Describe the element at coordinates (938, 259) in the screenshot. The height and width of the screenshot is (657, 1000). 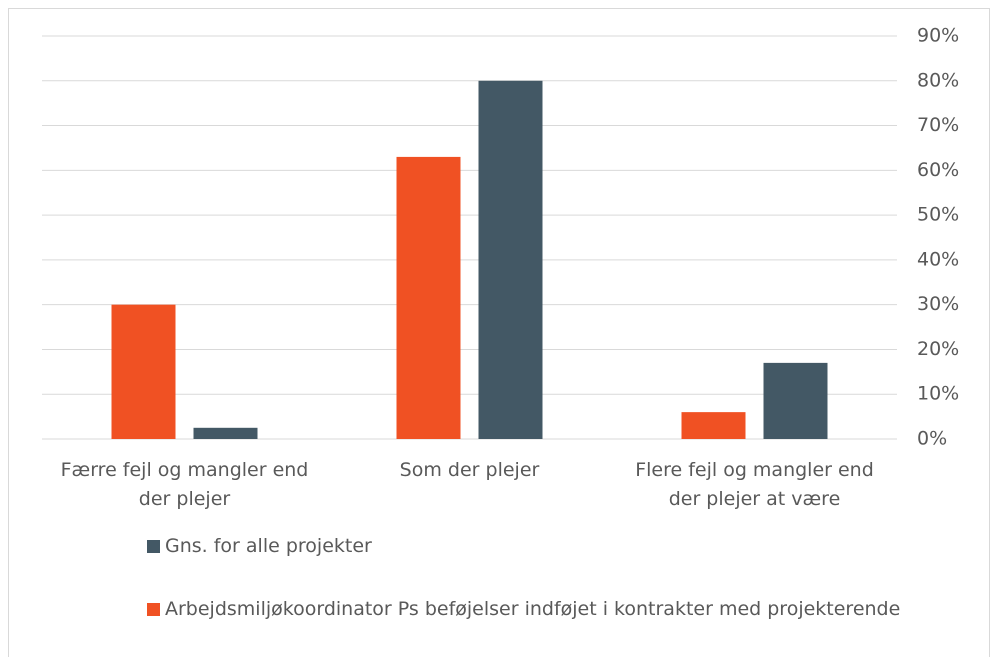
I see `y-tick-label: 40%` at that location.